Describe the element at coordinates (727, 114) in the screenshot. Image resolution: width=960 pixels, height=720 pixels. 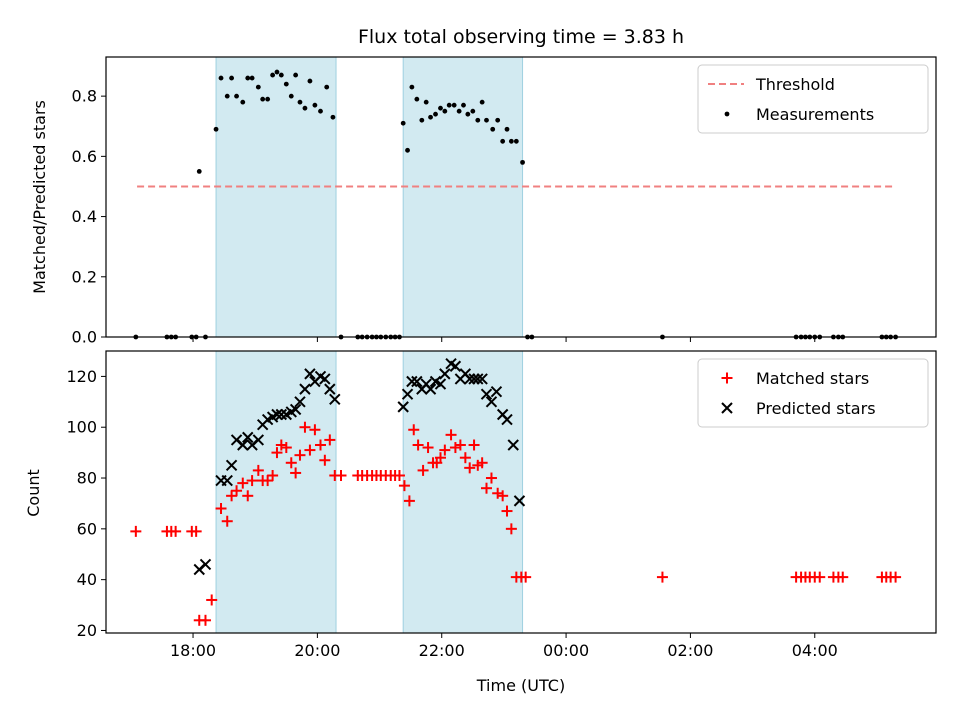
I see `legend-swatch-dot` at that location.